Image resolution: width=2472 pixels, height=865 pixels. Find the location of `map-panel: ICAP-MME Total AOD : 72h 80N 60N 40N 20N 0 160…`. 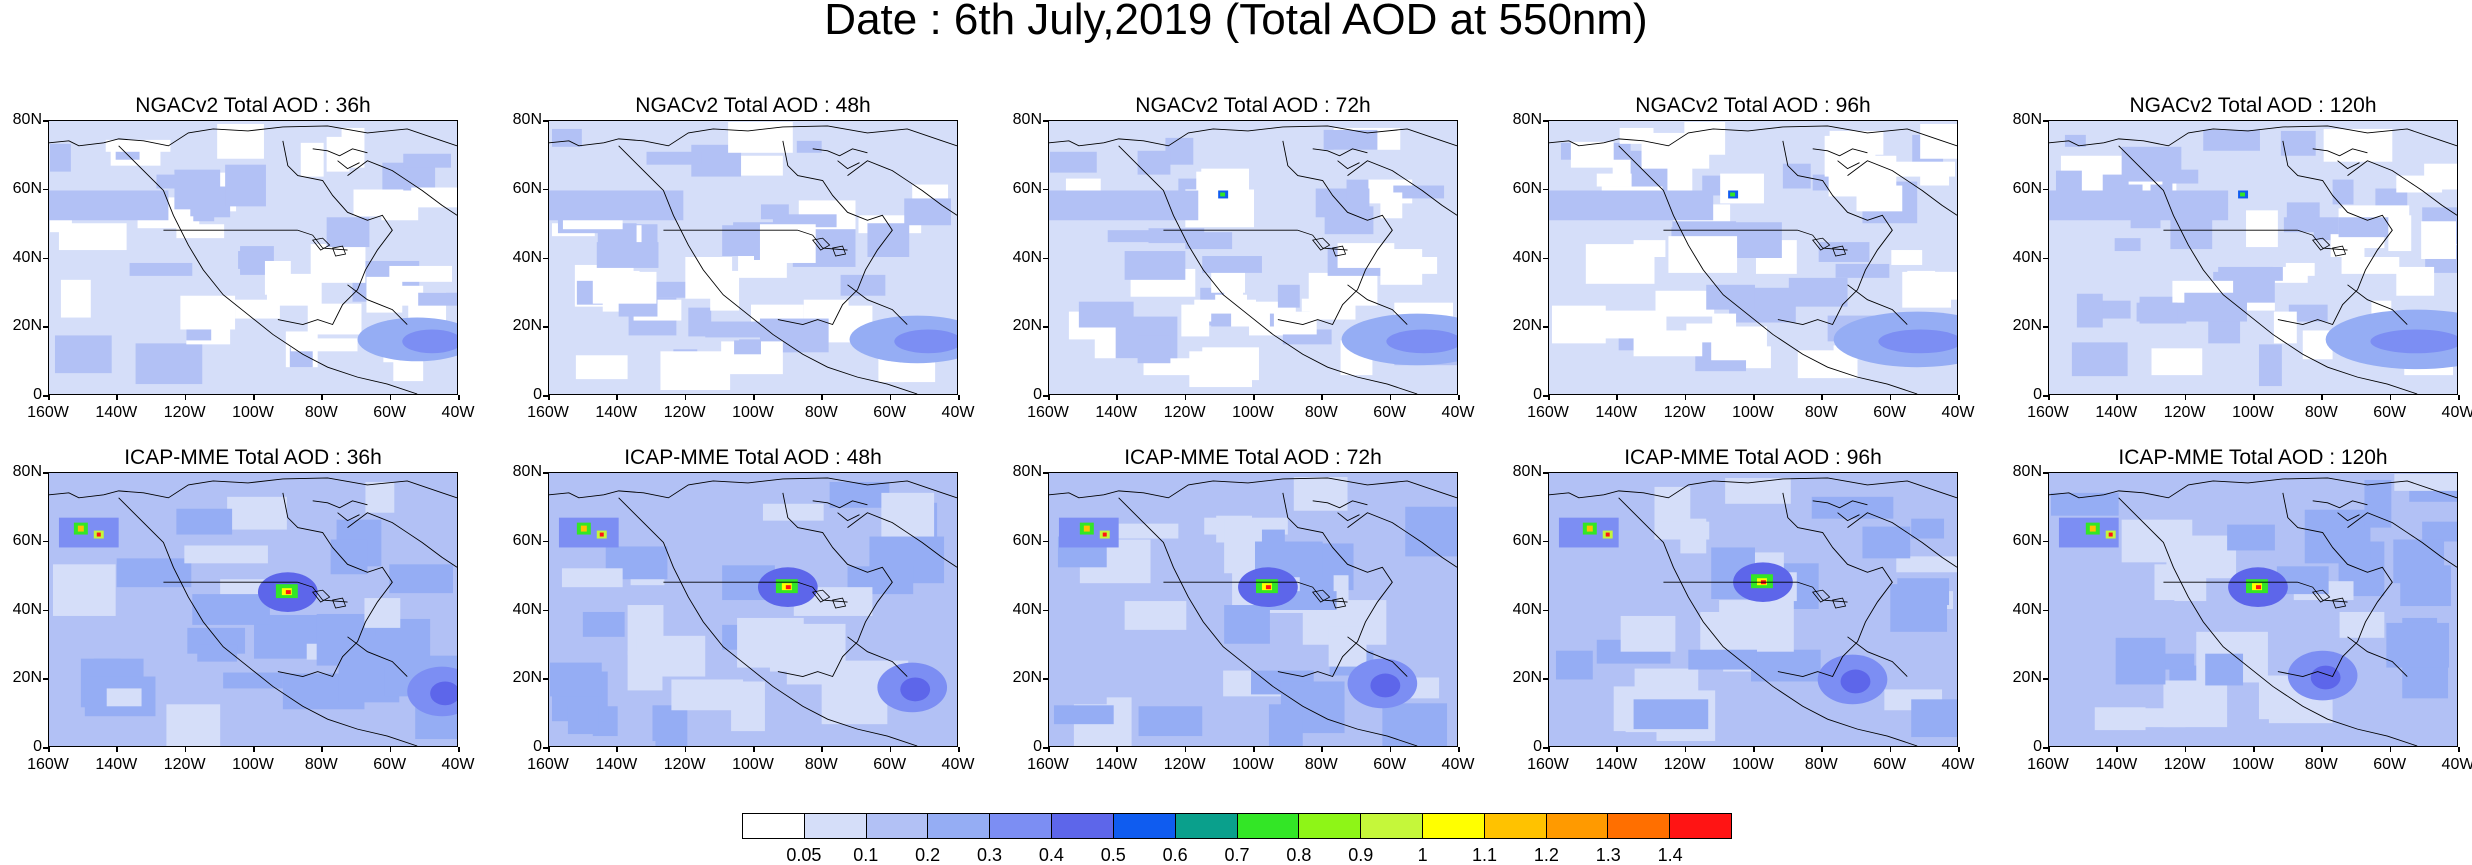

map-panel: ICAP-MME Total AOD : 72h 80N 60N 40N 20N 0 160… is located at coordinates (1250, 613).